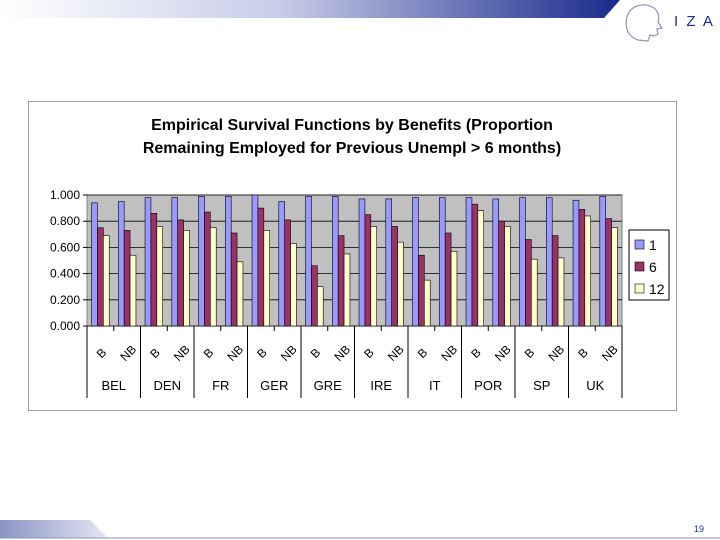  What do you see at coordinates (694, 21) in the screenshot?
I see `logo-text: I Z A` at bounding box center [694, 21].